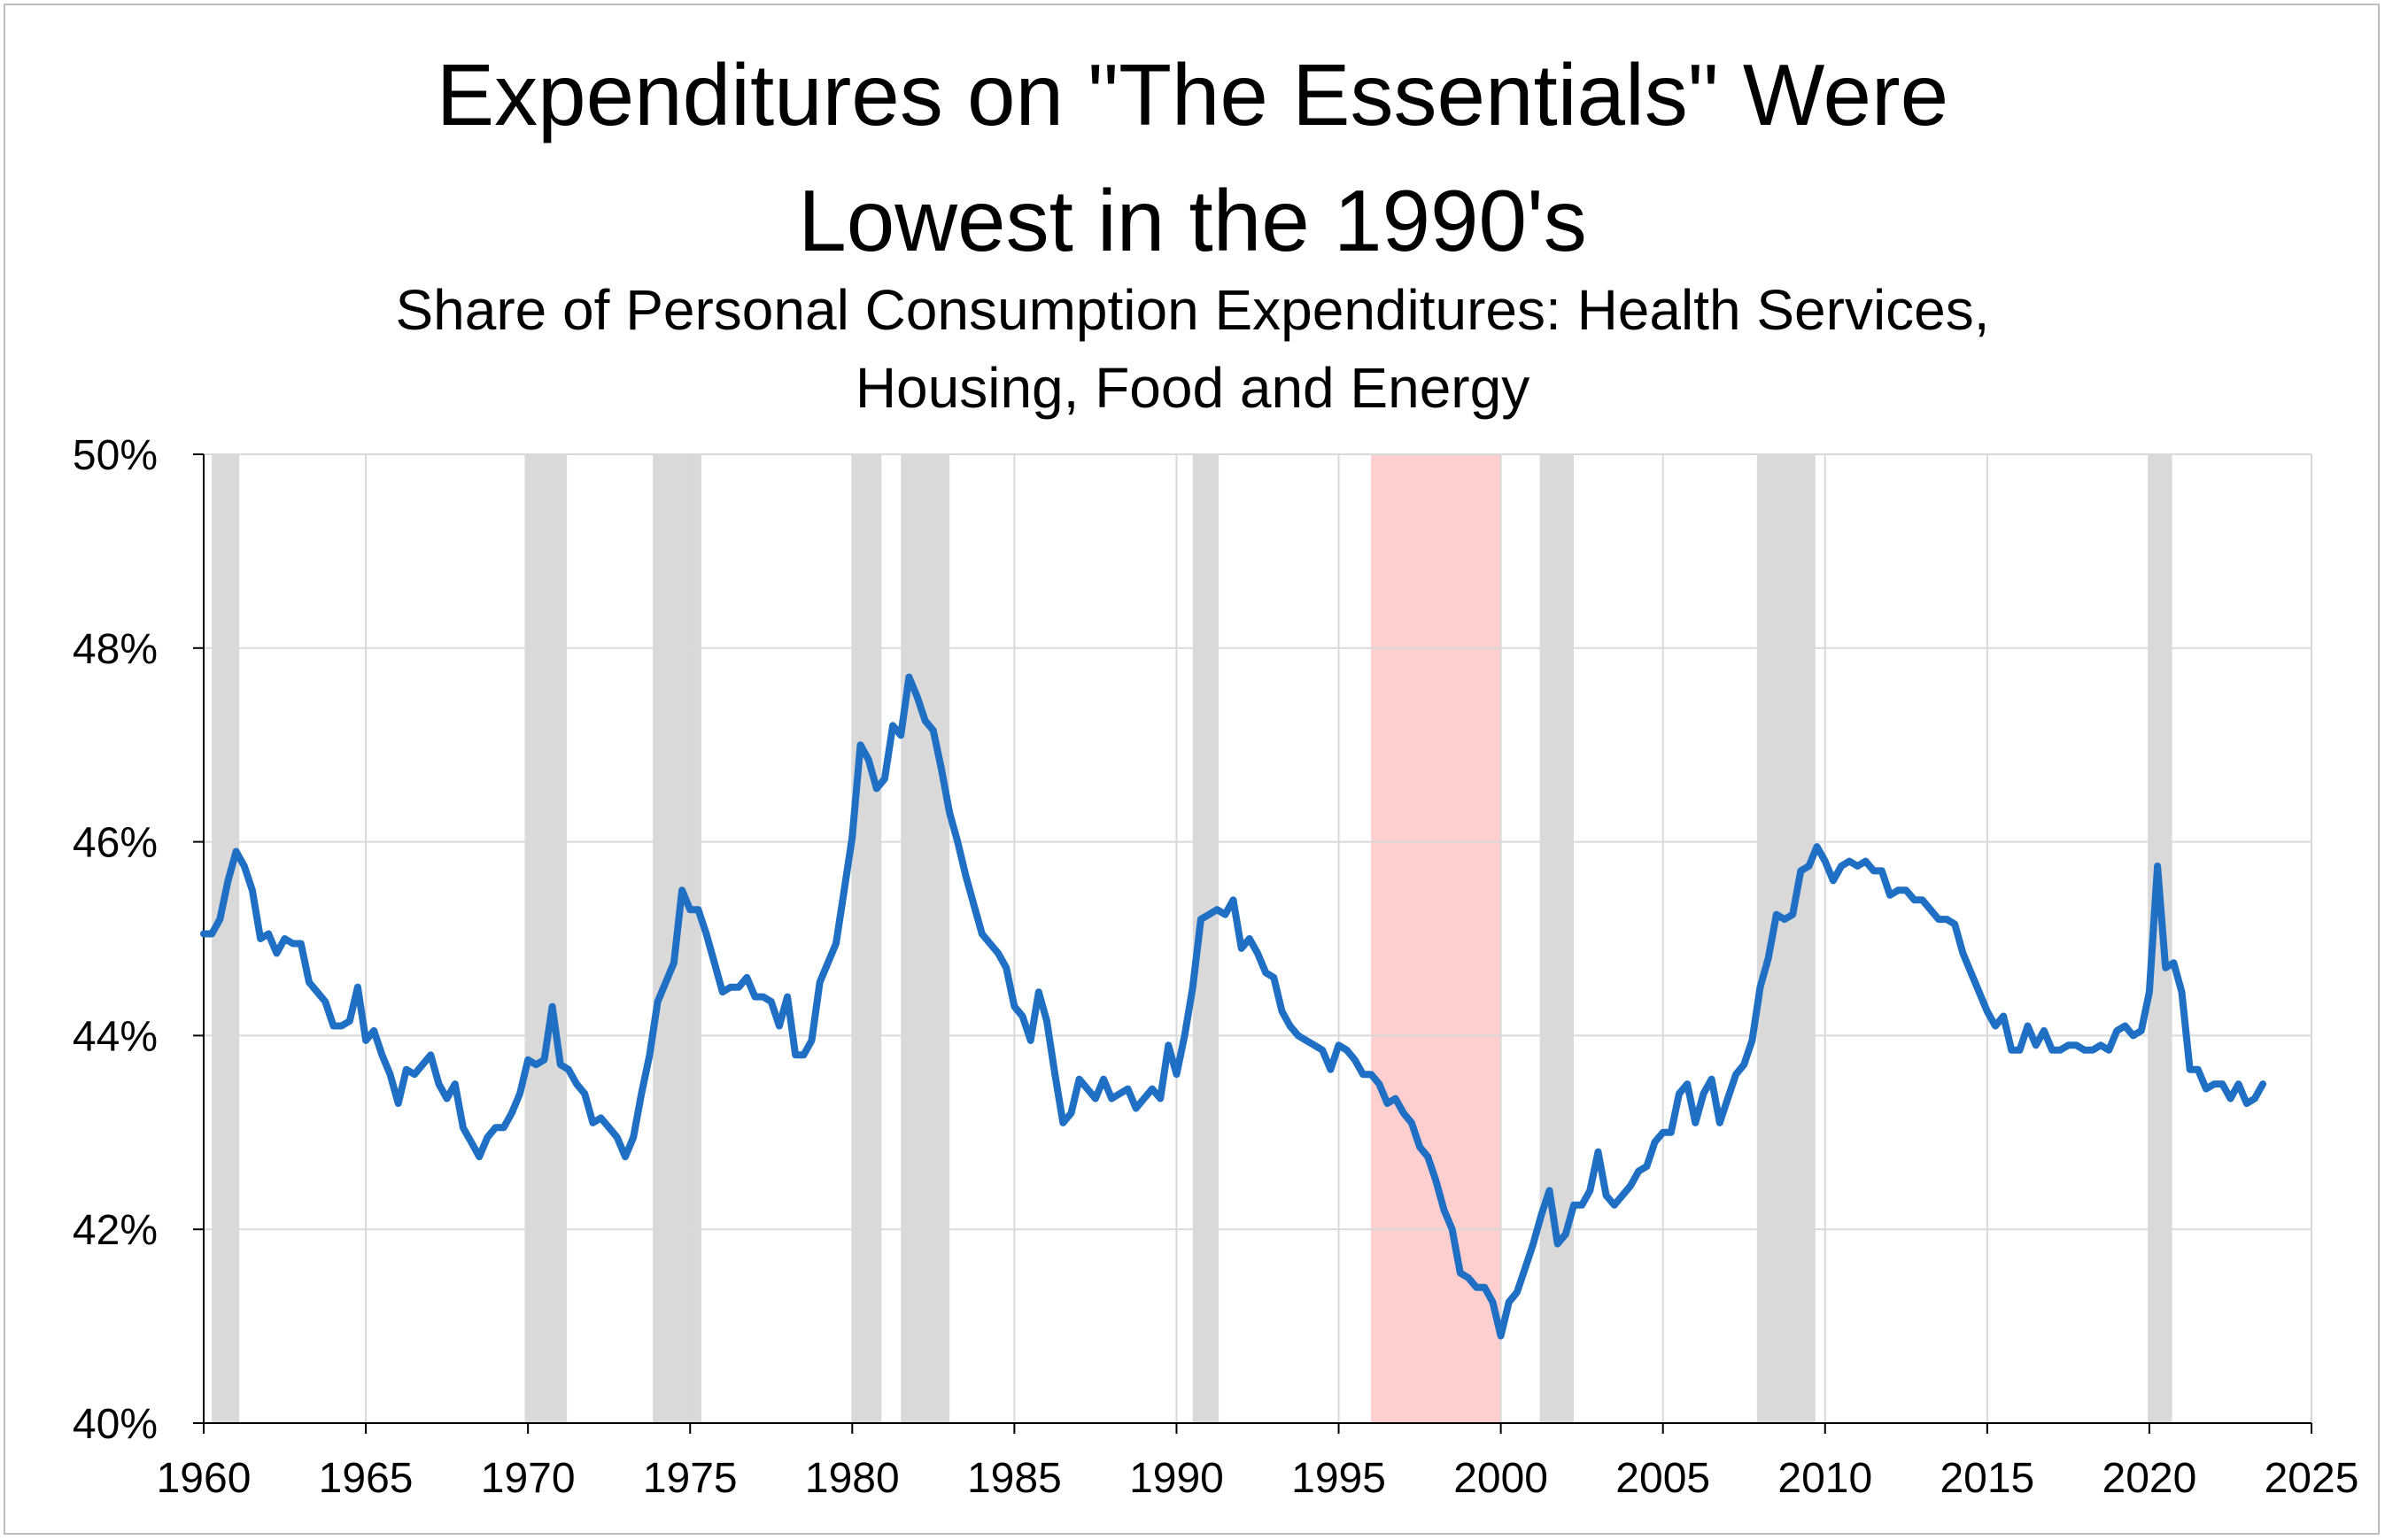 Image resolution: width=2385 pixels, height=1540 pixels. I want to click on x-tick-label: 1995, so click(1338, 1478).